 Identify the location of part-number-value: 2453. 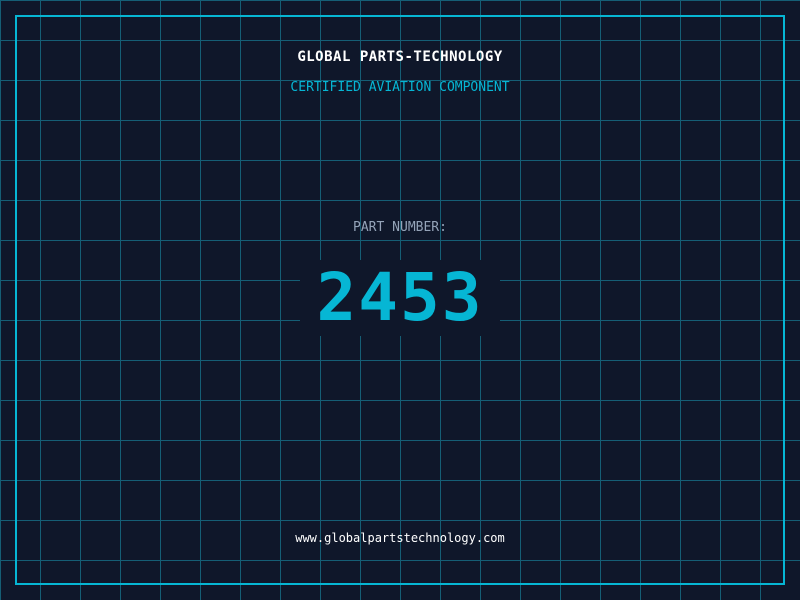
(400, 297).